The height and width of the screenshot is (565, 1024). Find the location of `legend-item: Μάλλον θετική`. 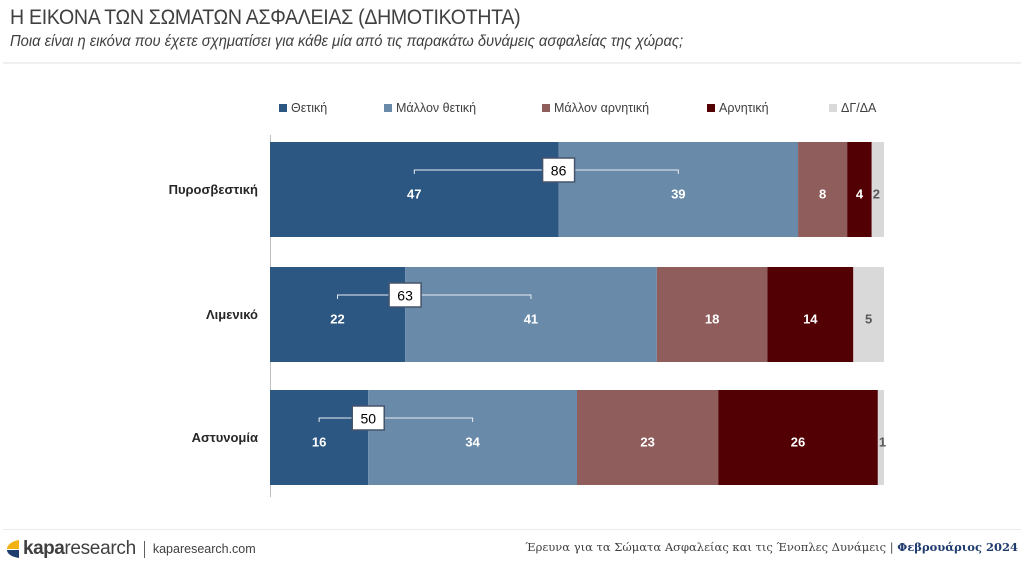

legend-item: Μάλλον θετική is located at coordinates (430, 108).